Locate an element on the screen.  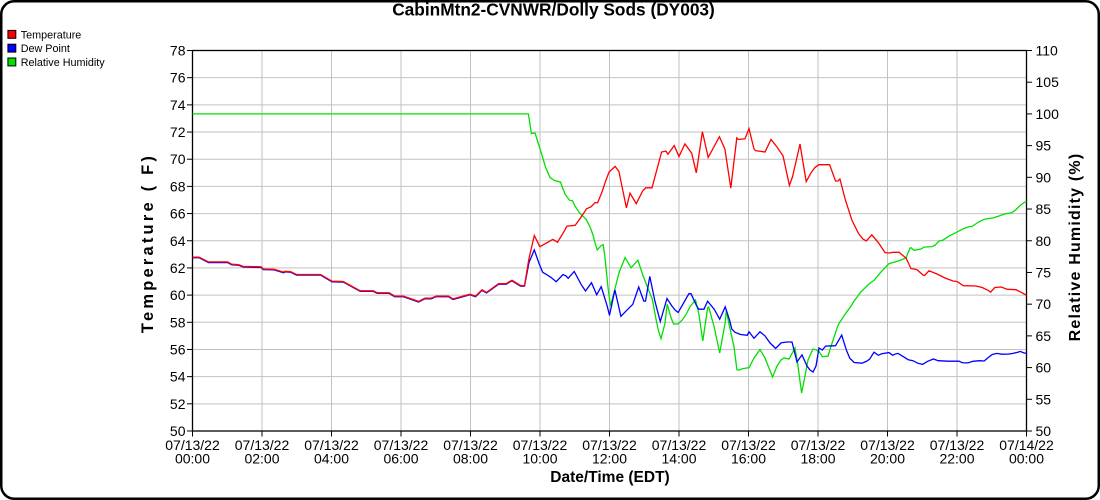
svg-text: 02:00 is located at coordinates (261, 459).